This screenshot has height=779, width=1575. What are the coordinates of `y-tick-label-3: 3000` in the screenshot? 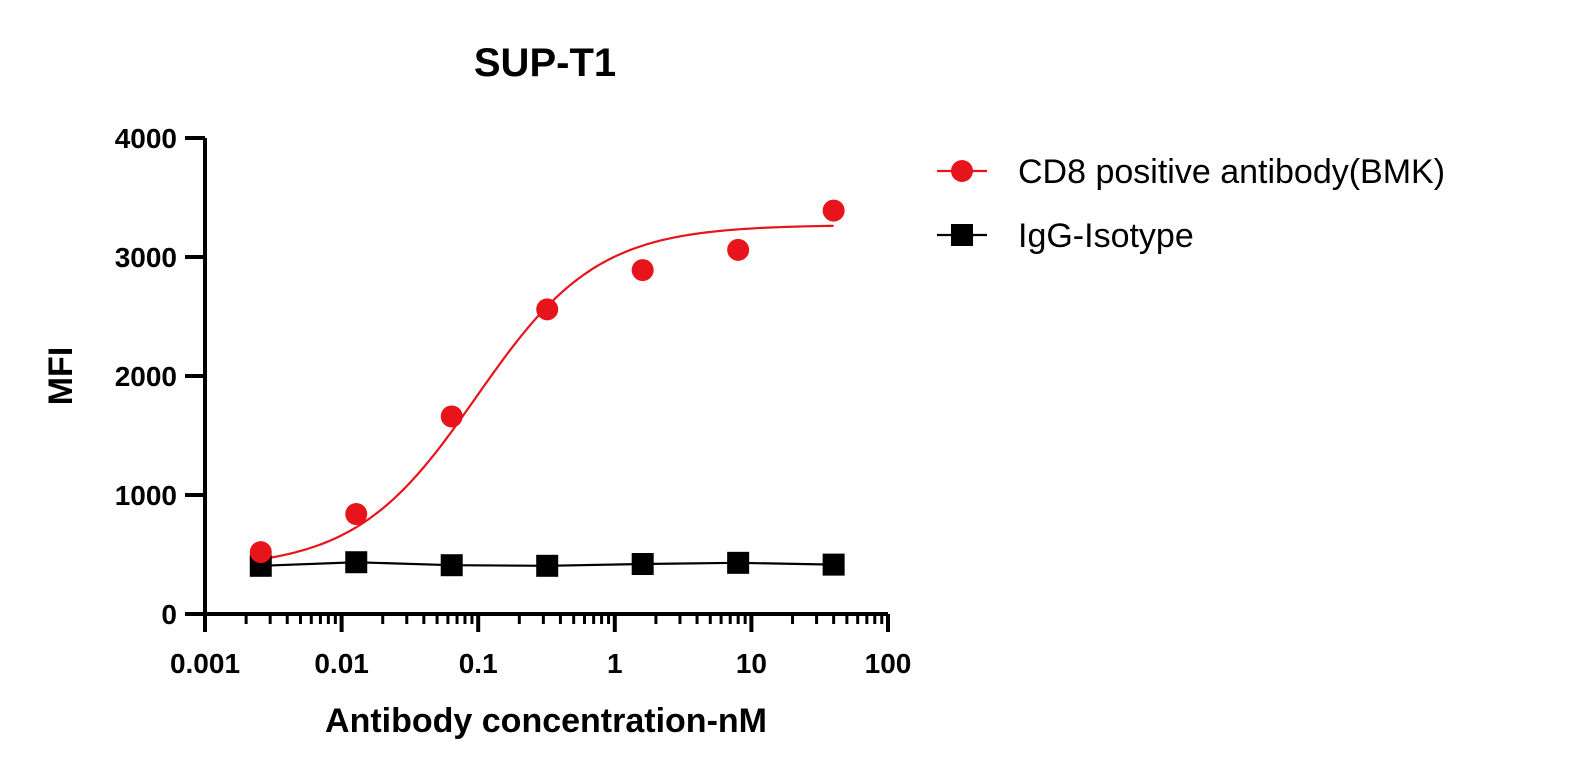 It's located at (146, 257).